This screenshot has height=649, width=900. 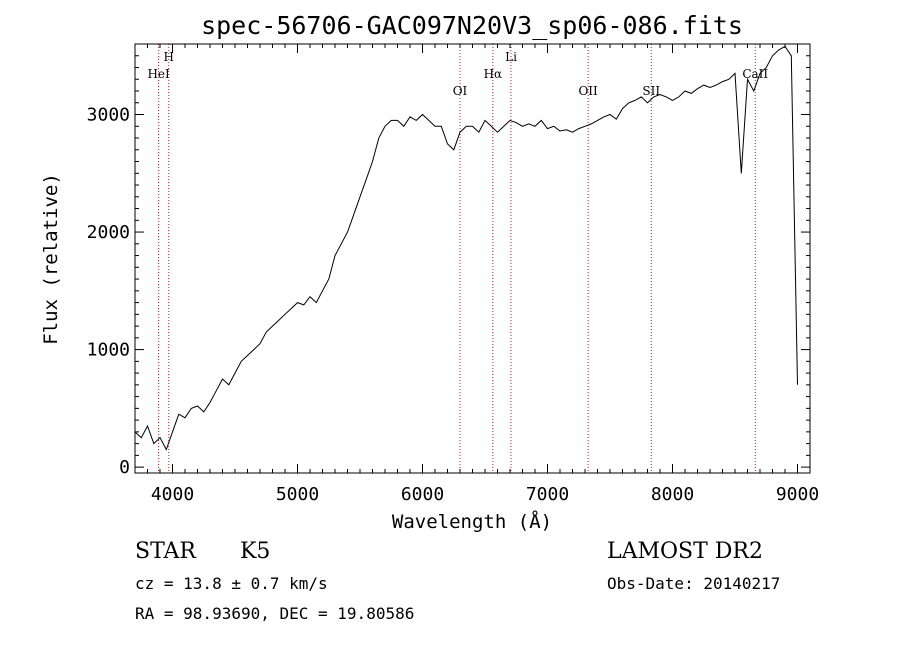 I want to click on x-tick-label: 8000, so click(x=672, y=494).